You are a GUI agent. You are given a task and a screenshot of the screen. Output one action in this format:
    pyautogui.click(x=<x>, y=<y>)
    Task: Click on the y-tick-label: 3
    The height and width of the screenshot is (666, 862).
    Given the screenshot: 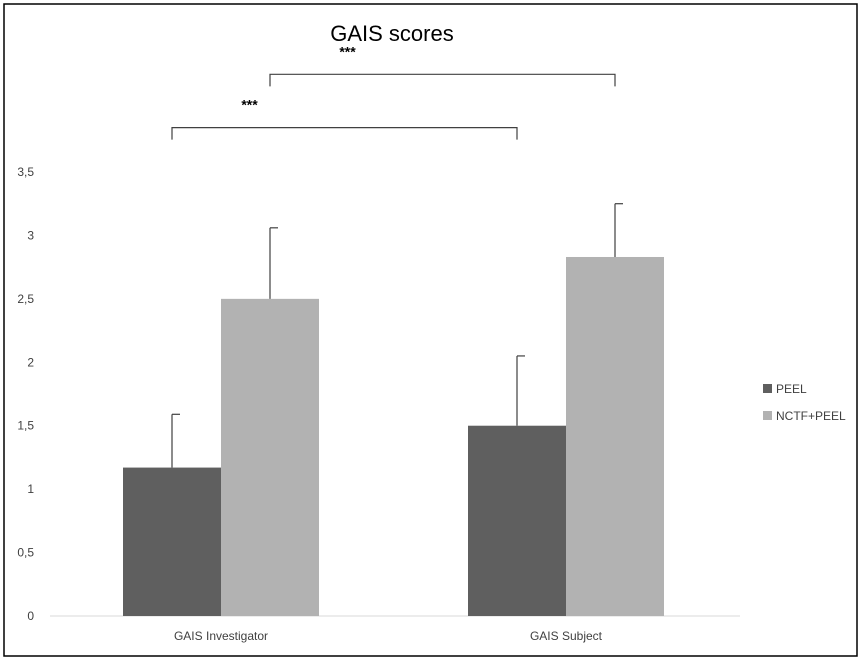 What is the action you would take?
    pyautogui.click(x=30, y=235)
    